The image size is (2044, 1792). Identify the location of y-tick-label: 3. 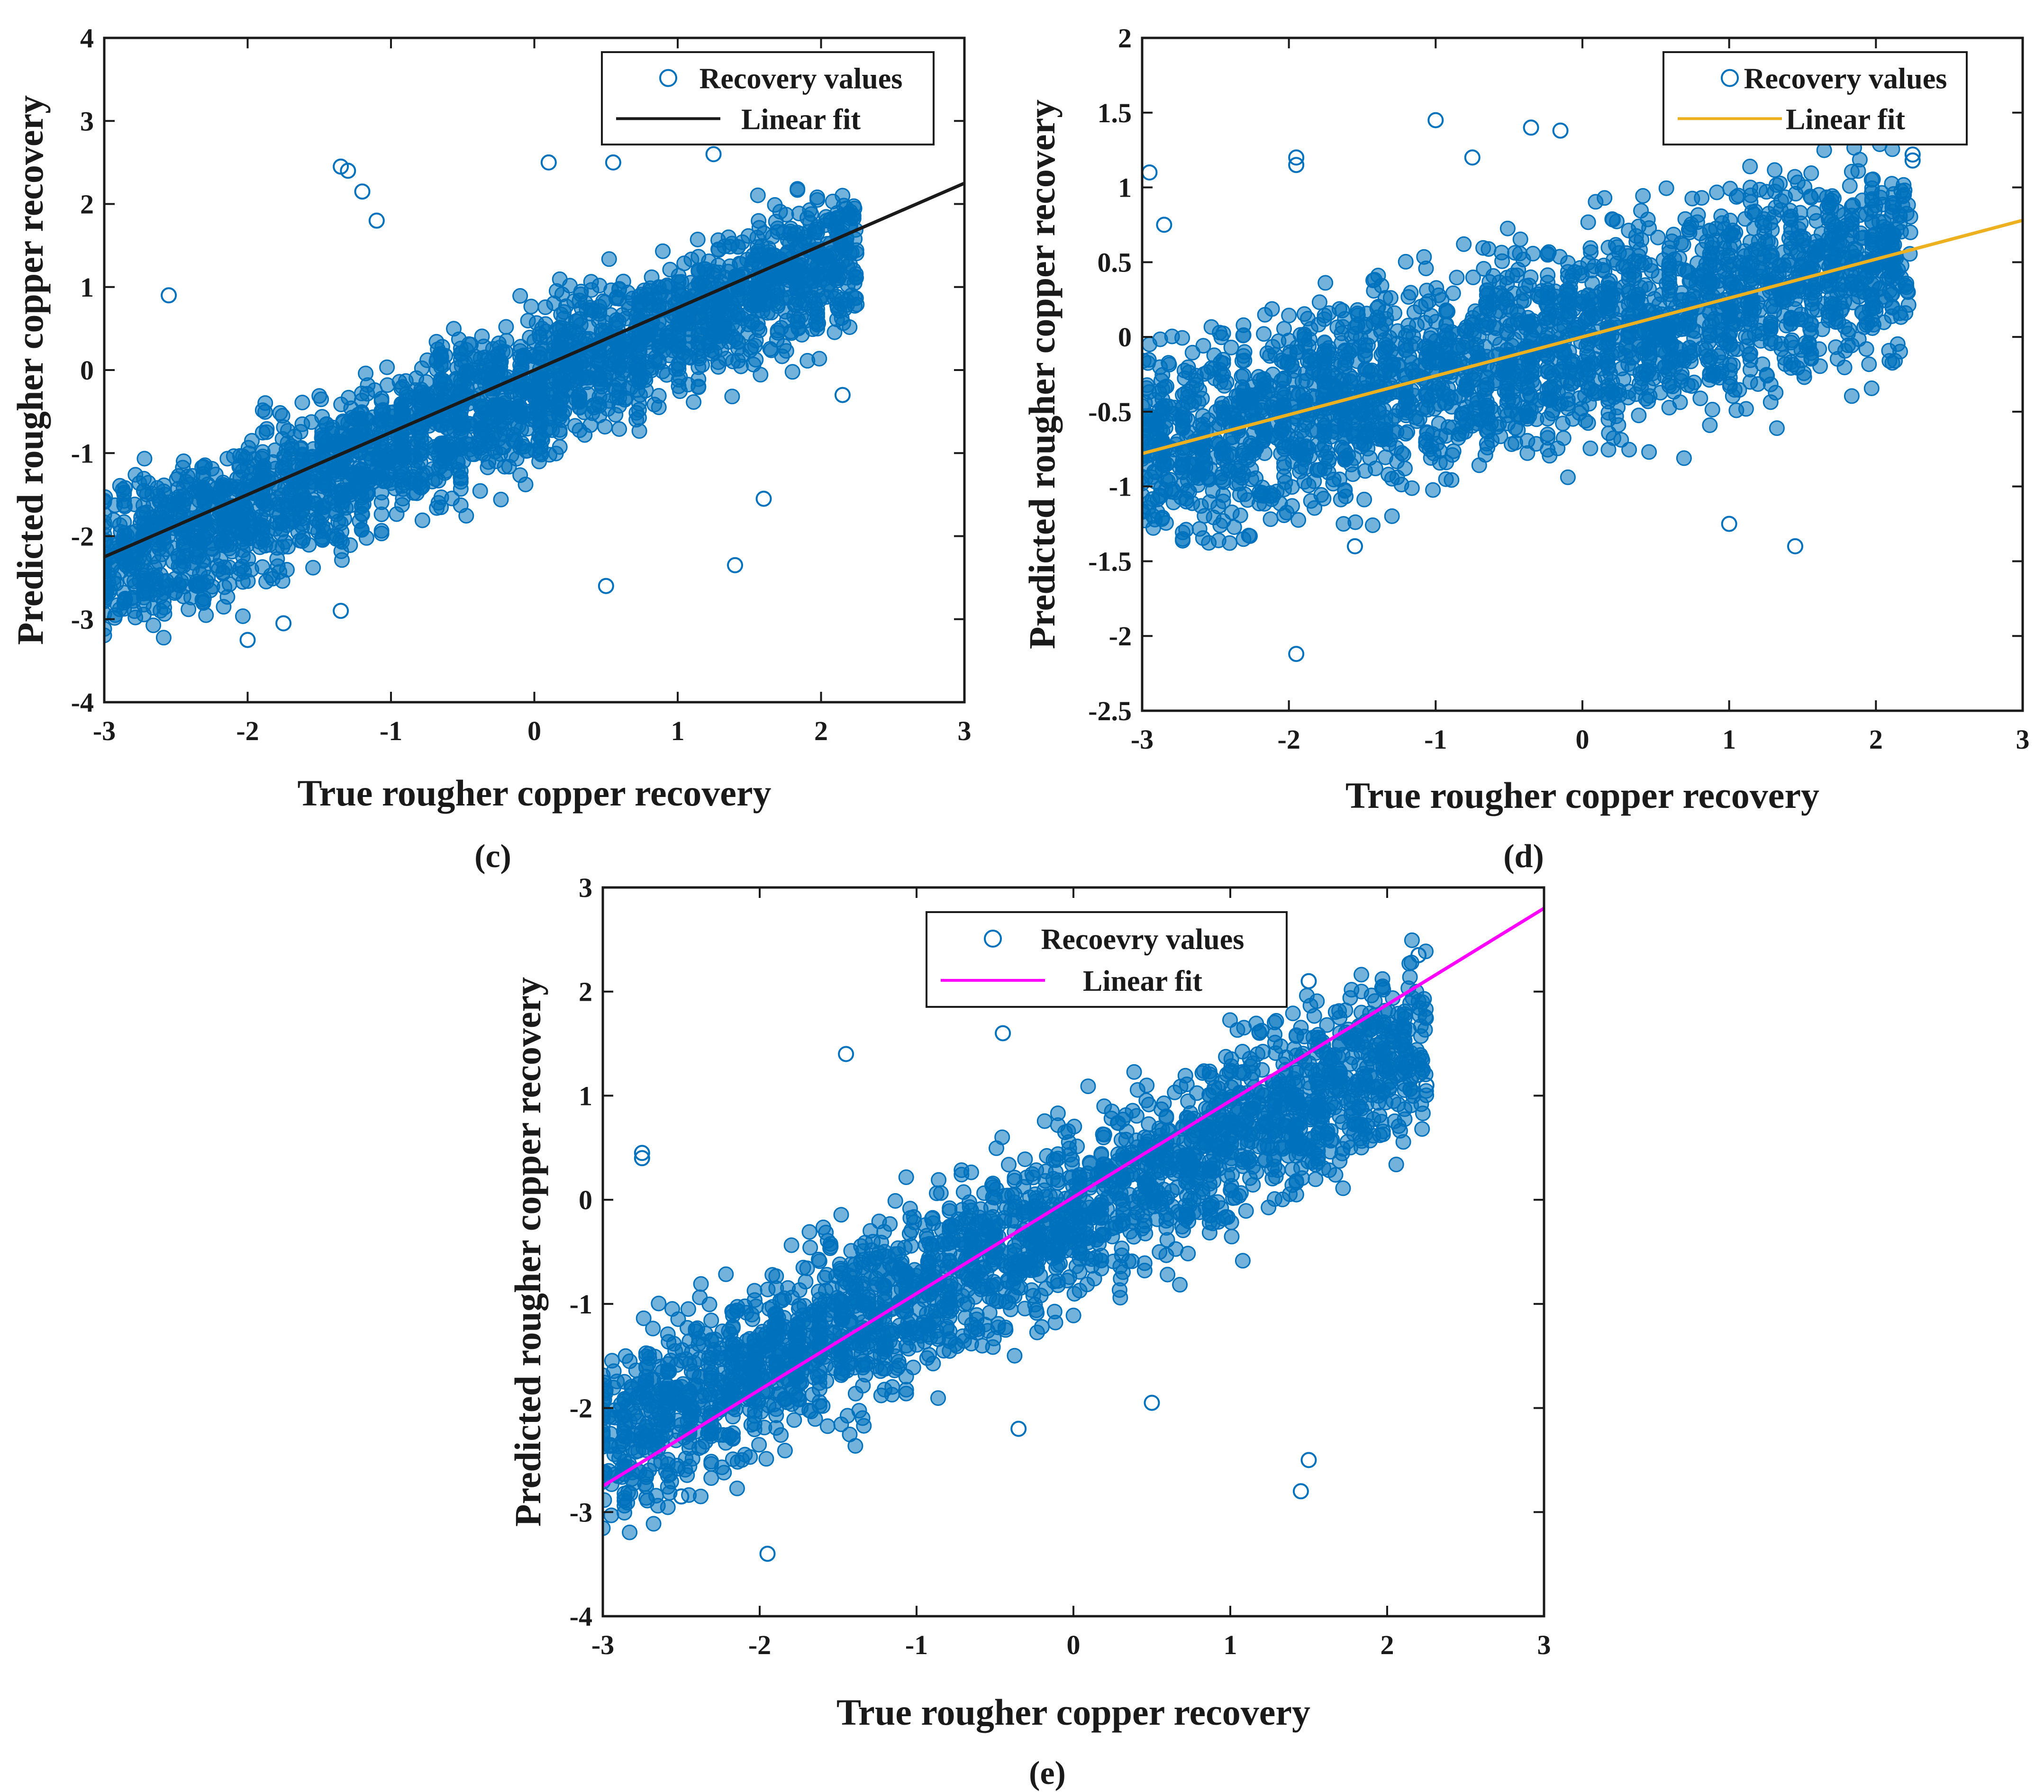
(87, 121).